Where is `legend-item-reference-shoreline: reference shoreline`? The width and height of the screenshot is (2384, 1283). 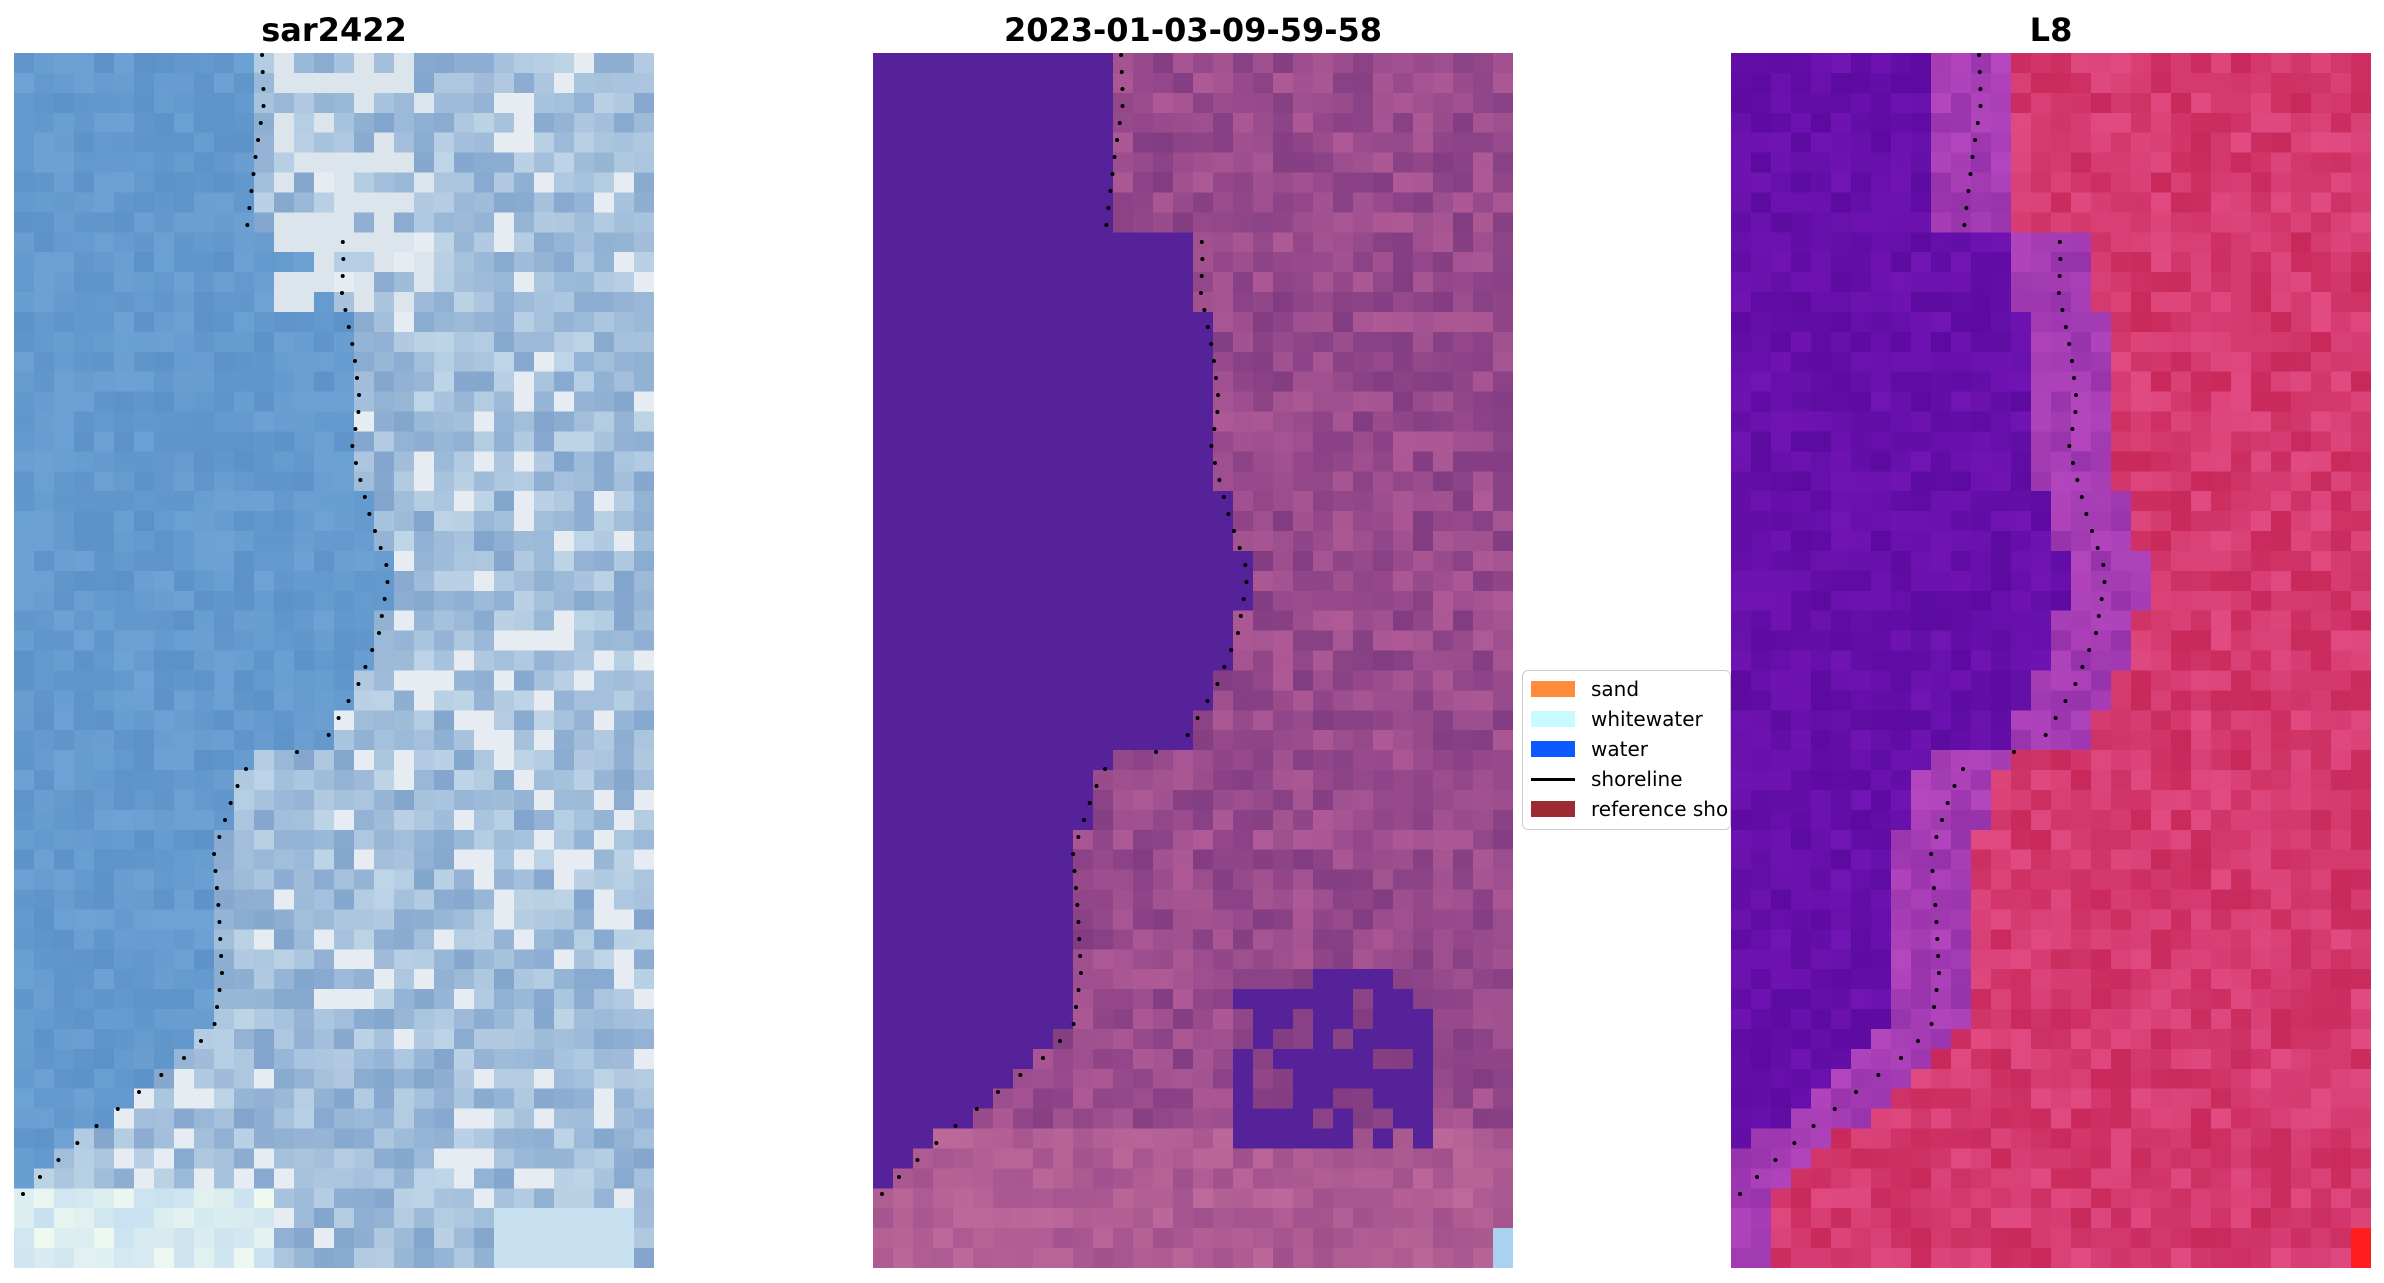
legend-item-reference-shoreline: reference shoreline is located at coordinates (1630, 809).